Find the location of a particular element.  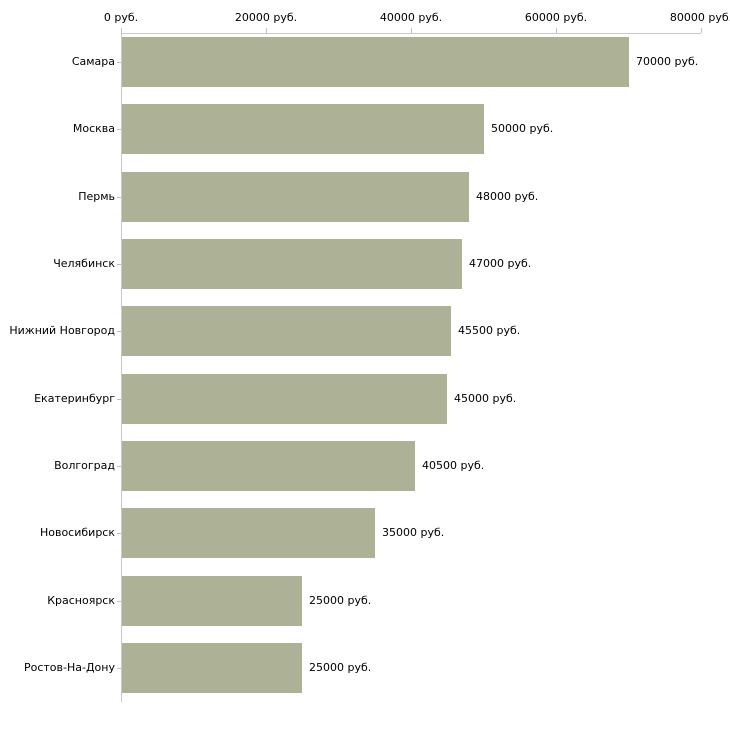

bar-value-label: 47000 руб. is located at coordinates (500, 263).